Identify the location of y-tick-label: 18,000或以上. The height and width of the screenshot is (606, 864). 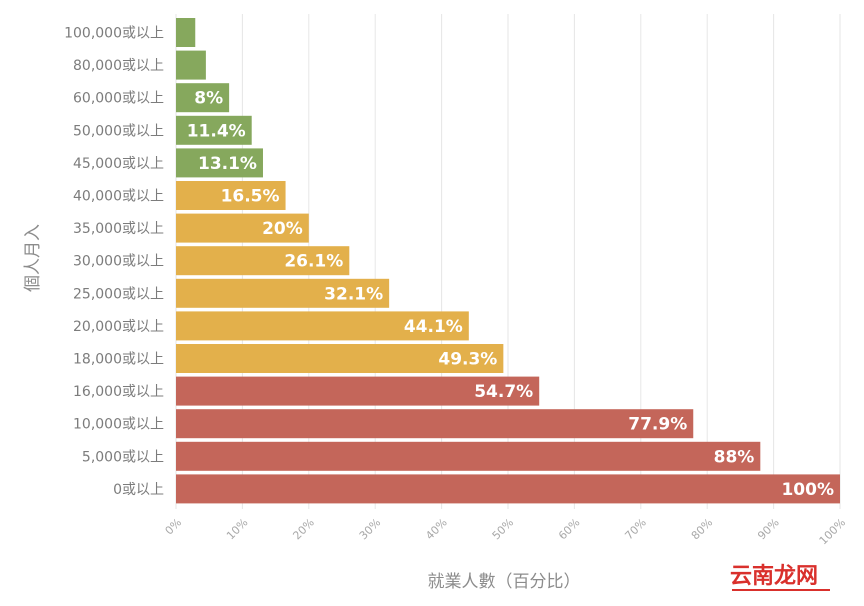
(118, 360).